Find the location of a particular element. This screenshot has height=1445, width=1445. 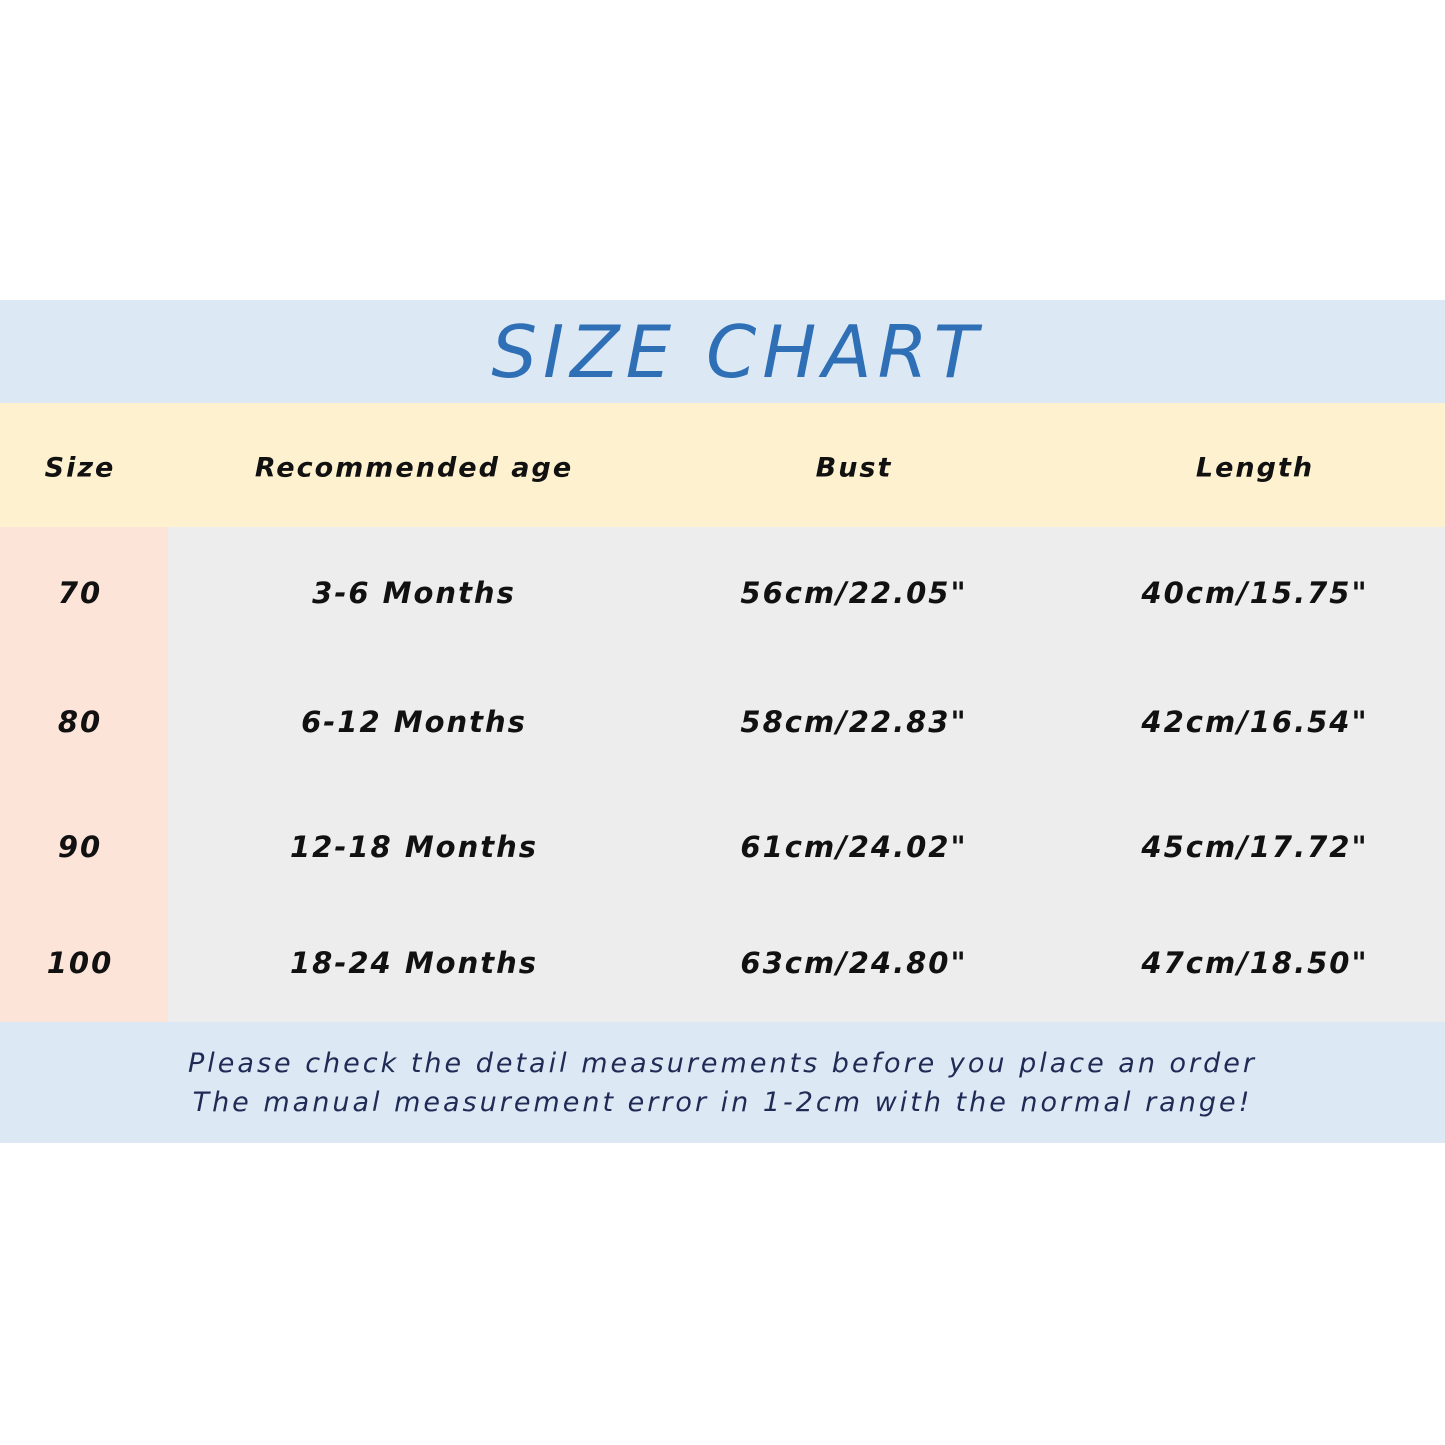

table-cell: 90 is located at coordinates (80, 847).